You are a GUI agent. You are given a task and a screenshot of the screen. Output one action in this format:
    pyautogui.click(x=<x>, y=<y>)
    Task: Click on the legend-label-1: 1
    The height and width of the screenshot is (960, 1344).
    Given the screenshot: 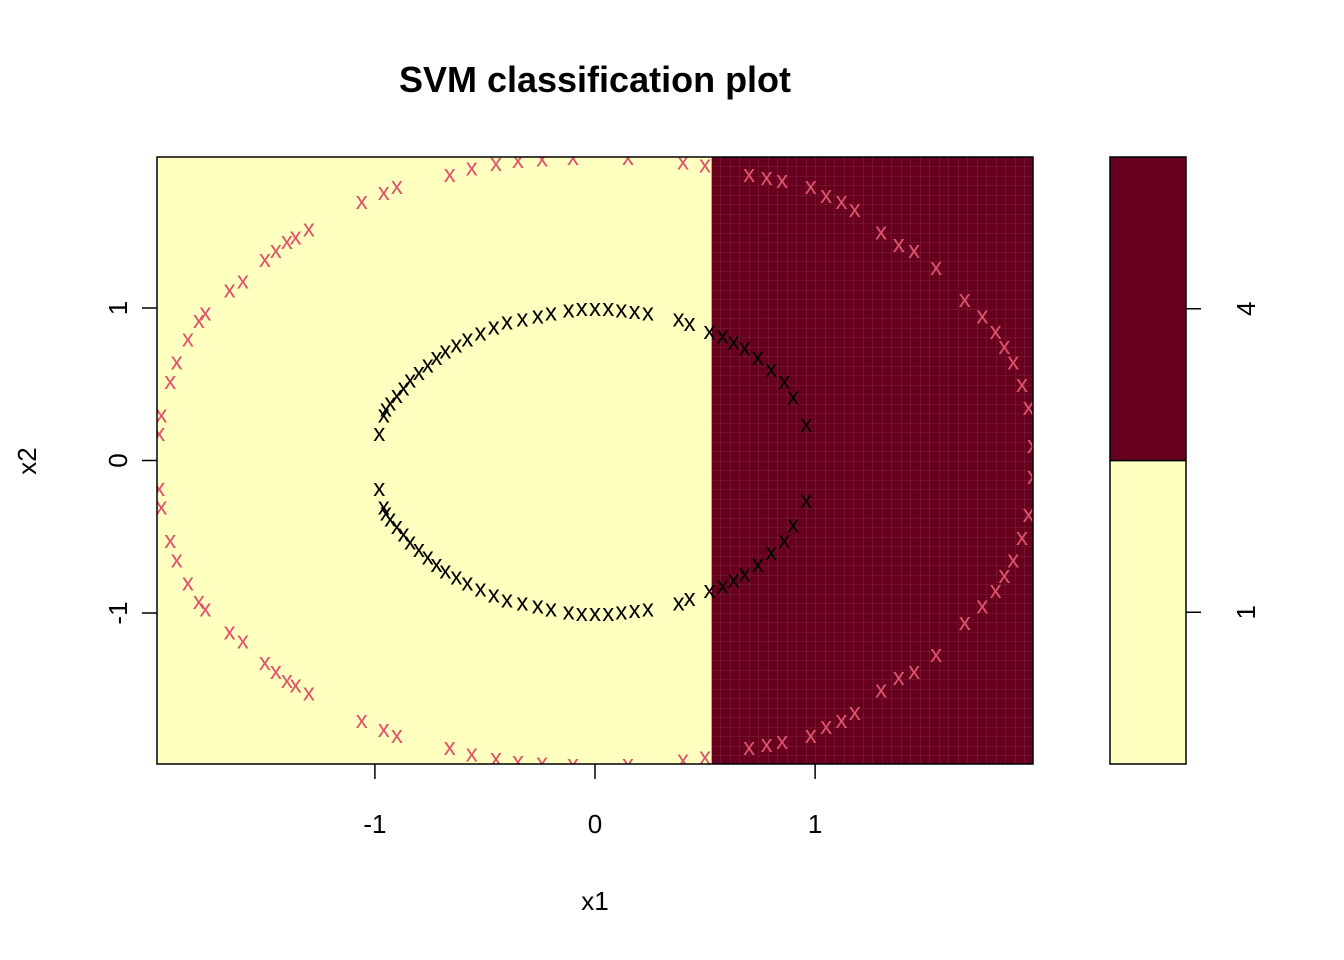 What is the action you would take?
    pyautogui.click(x=1246, y=612)
    